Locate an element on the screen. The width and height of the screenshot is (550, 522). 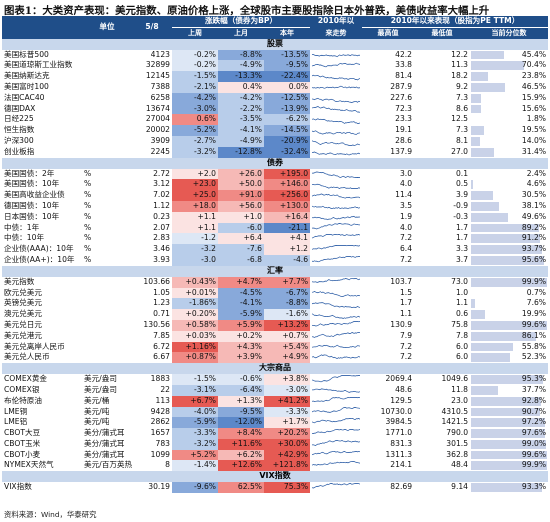
change-ytd: +16.4 is located at coordinates (287, 217).